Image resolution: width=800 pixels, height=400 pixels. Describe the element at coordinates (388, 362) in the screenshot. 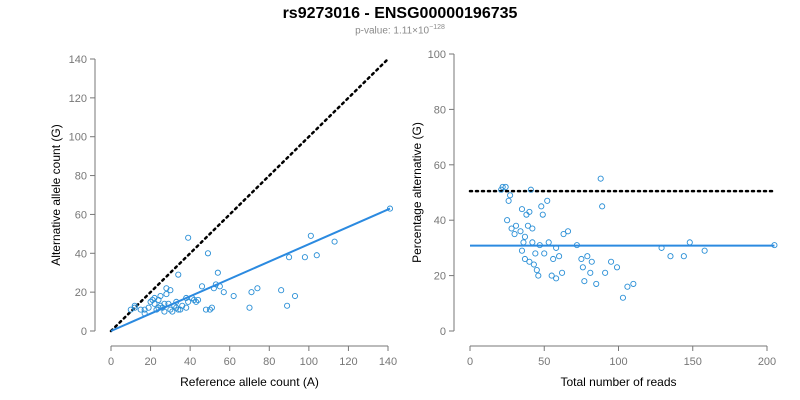

I see `x-tick-label: 140` at that location.